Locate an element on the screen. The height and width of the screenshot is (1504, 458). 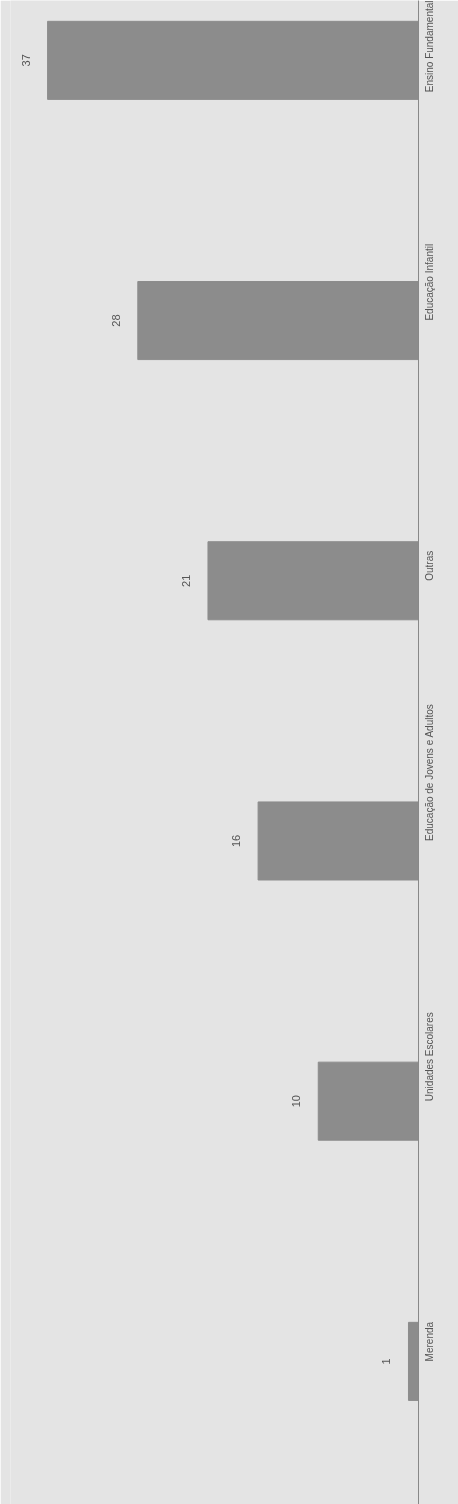
data-label: 16 is located at coordinates (236, 841).